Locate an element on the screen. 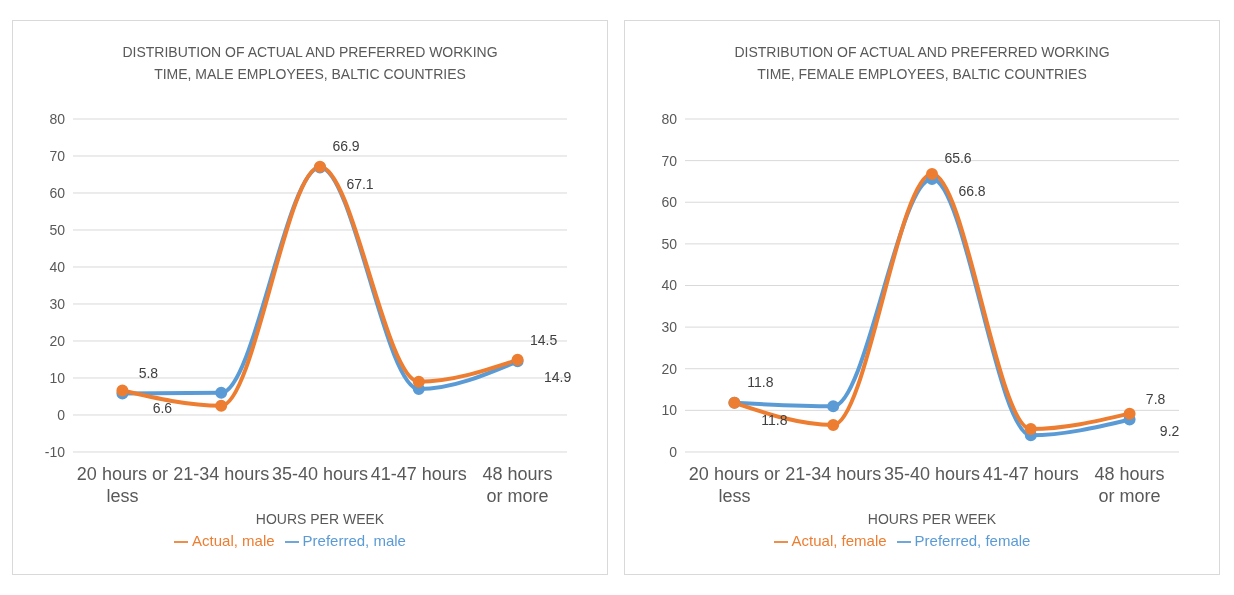 This screenshot has width=1234, height=595. y-tick-label: -10 is located at coordinates (55, 451).